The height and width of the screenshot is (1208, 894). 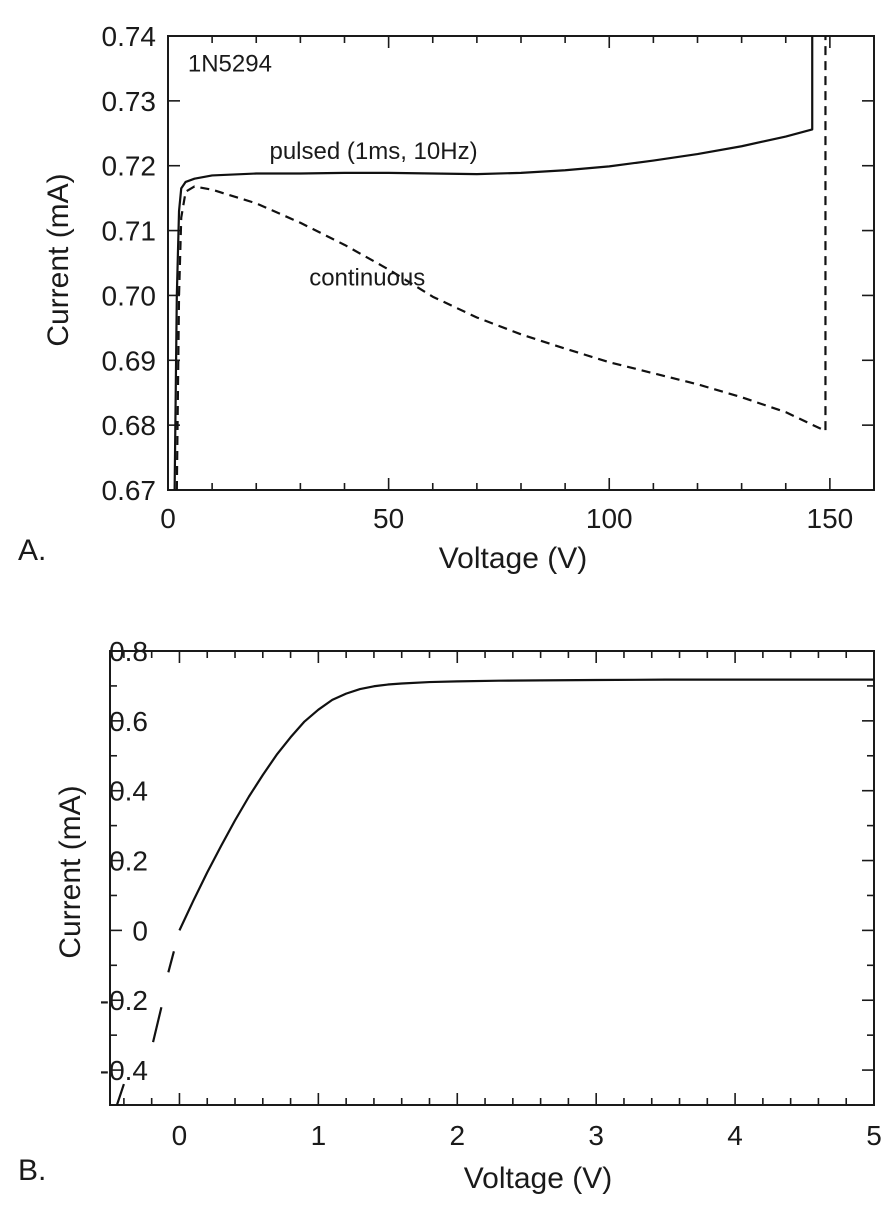 What do you see at coordinates (388, 518) in the screenshot?
I see `x-tick-label: 50` at bounding box center [388, 518].